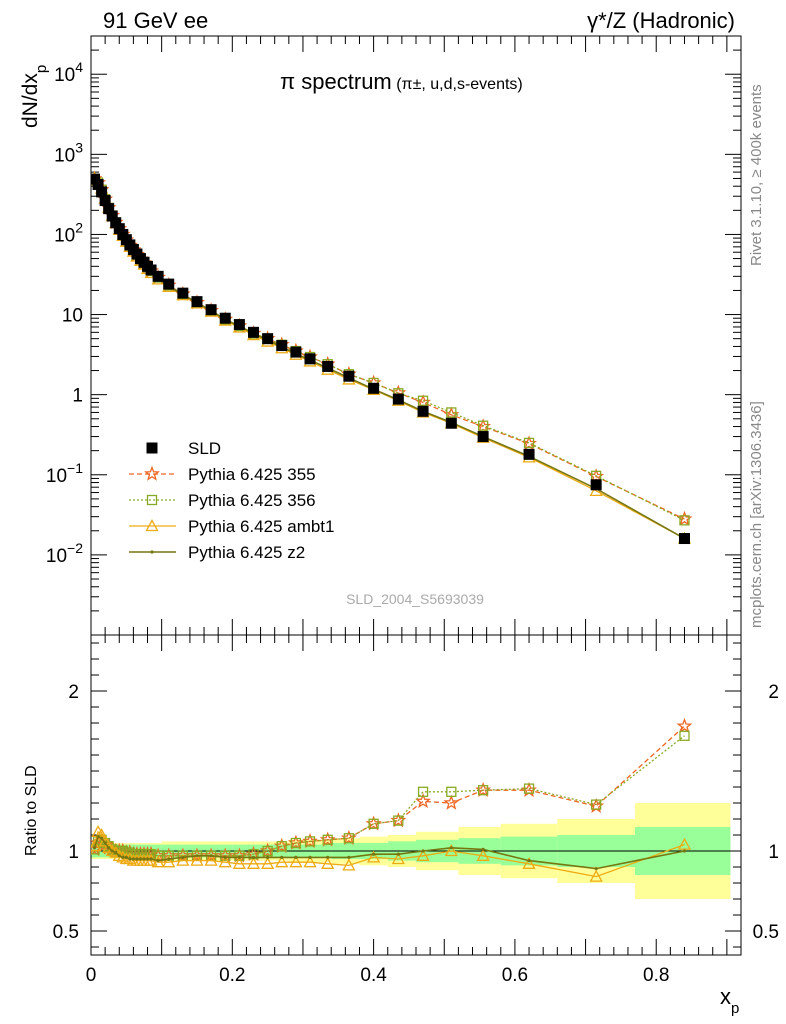 The height and width of the screenshot is (1024, 786). What do you see at coordinates (729, 1000) in the screenshot?
I see `x-axis-label: xp` at bounding box center [729, 1000].